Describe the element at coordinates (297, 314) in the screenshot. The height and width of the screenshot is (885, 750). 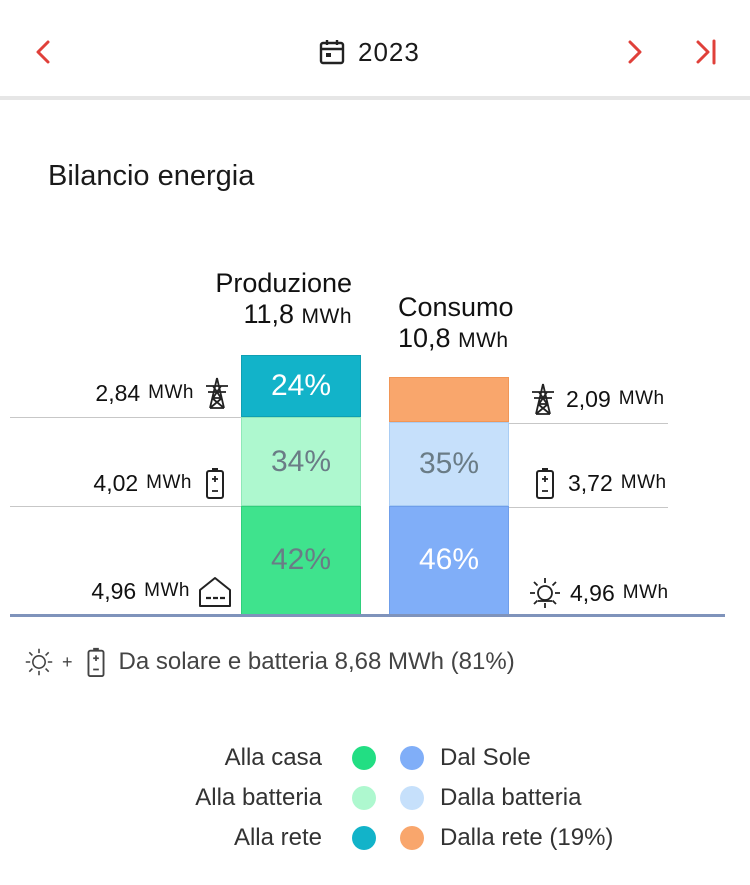
I see `production-total: 11,8 MWh` at that location.